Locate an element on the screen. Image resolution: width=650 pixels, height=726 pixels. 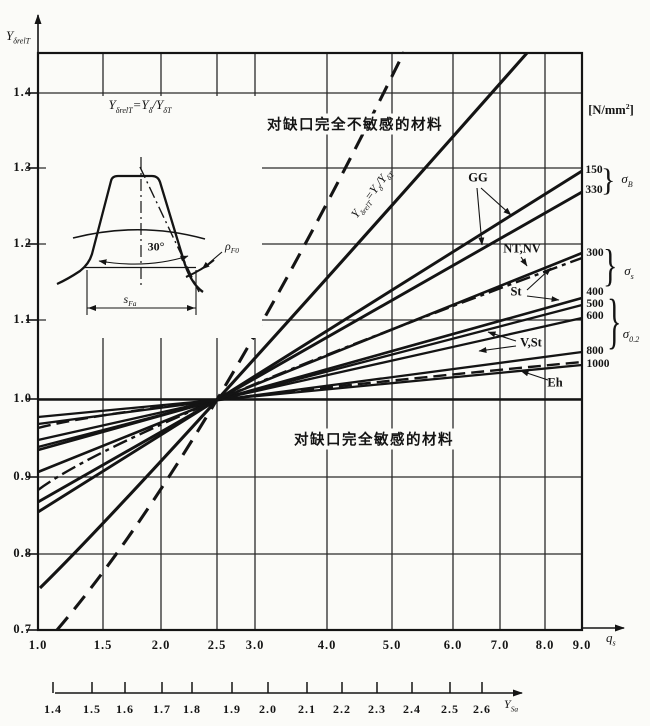
x-tick-label: 2.0 is located at coordinates (161, 645).